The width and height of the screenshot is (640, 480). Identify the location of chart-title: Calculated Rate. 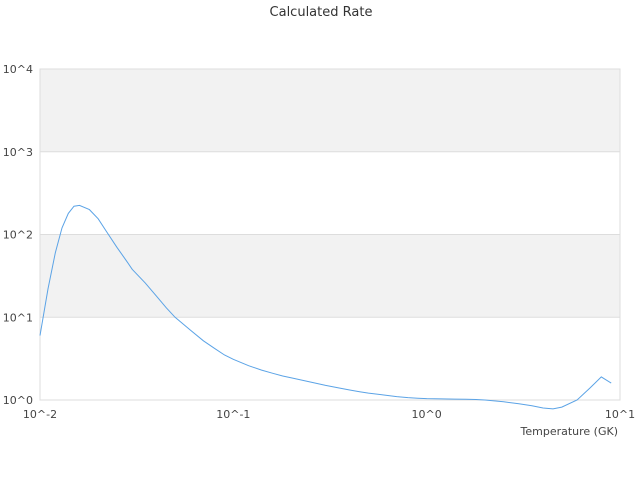
(321, 12).